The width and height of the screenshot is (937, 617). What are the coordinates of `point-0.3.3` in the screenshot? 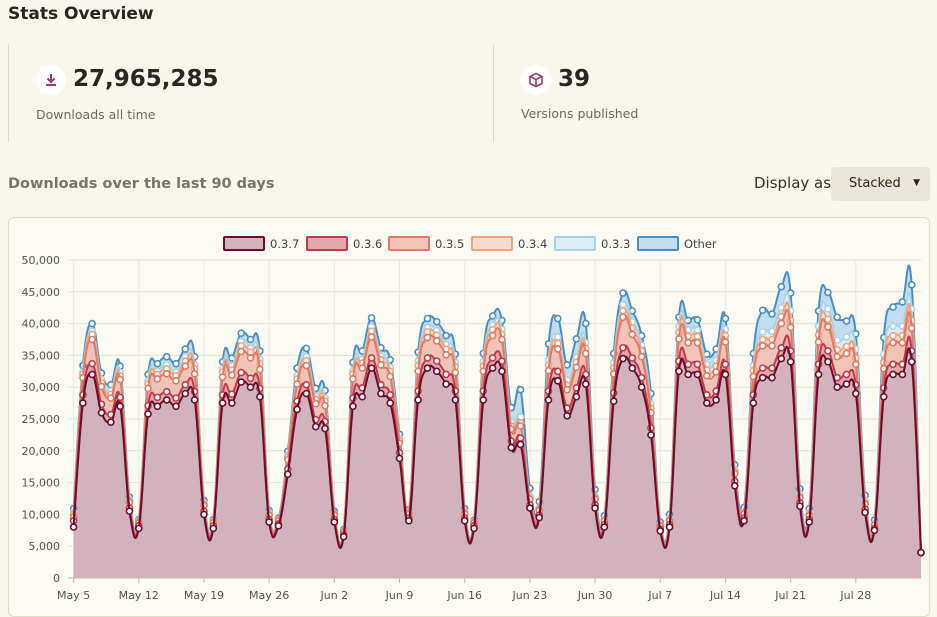 It's located at (762, 332).